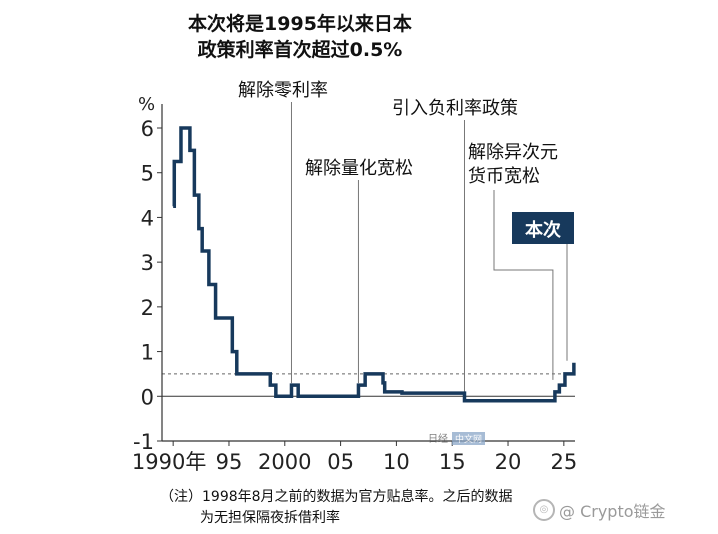 The image size is (718, 534). What do you see at coordinates (146, 104) in the screenshot?
I see `y-unit-label: %` at bounding box center [146, 104].